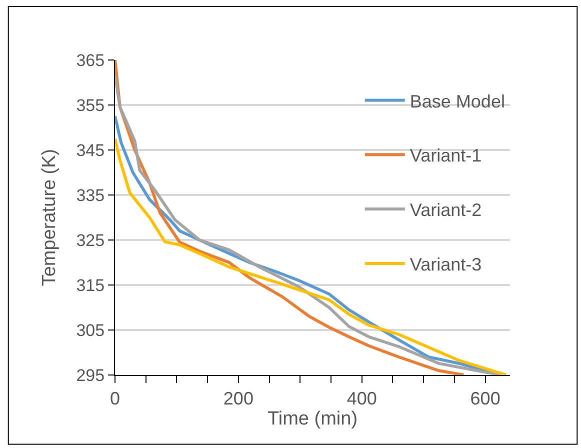 The height and width of the screenshot is (448, 581). Describe the element at coordinates (446, 264) in the screenshot. I see `legend-label: Variant-3` at that location.